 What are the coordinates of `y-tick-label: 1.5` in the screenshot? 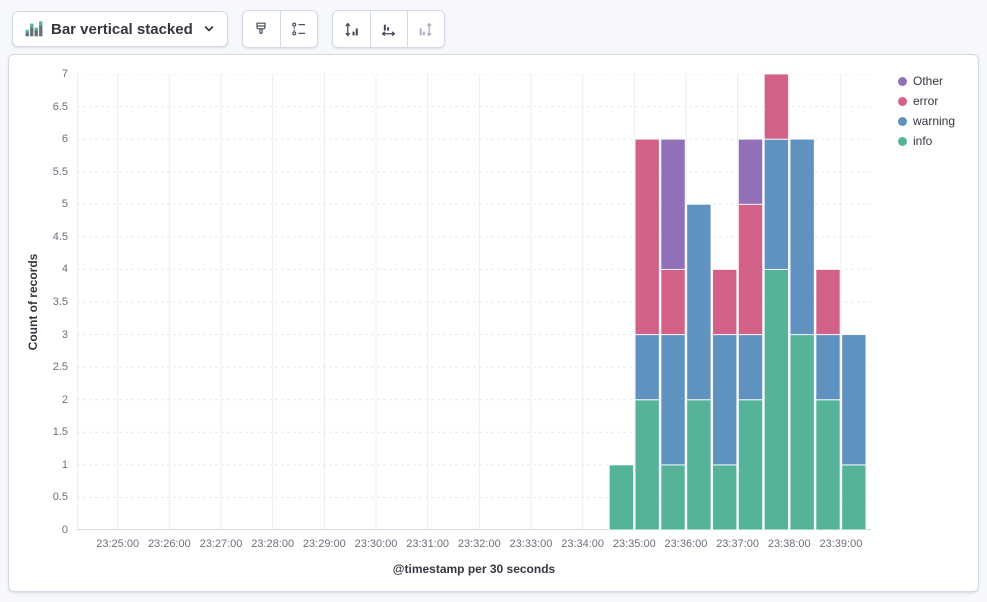 It's located at (60, 432).